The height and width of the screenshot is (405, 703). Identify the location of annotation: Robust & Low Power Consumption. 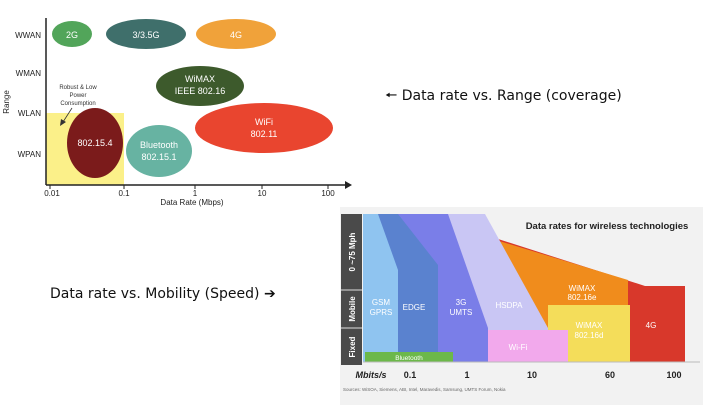
(78, 96).